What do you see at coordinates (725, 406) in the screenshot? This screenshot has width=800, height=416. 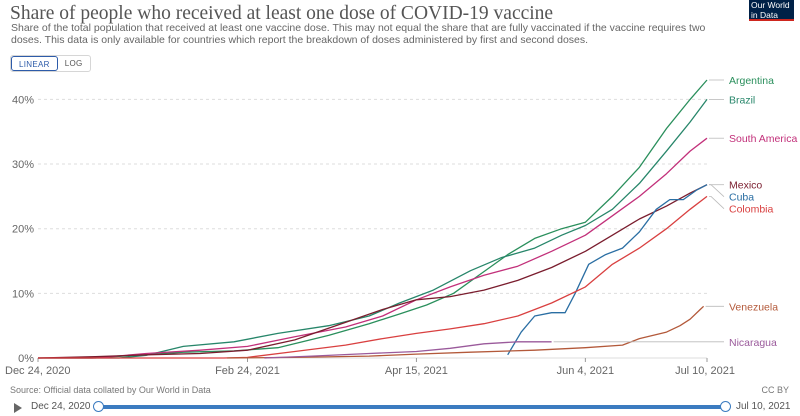 I see `timeline-end-handle` at bounding box center [725, 406].